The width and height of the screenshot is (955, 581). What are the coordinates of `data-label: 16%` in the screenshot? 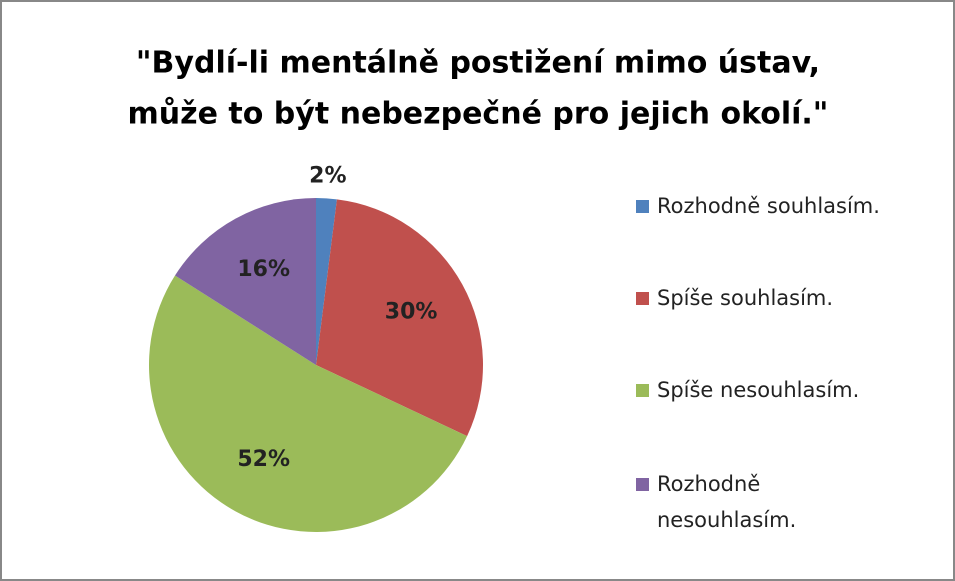 It's located at (263, 269).